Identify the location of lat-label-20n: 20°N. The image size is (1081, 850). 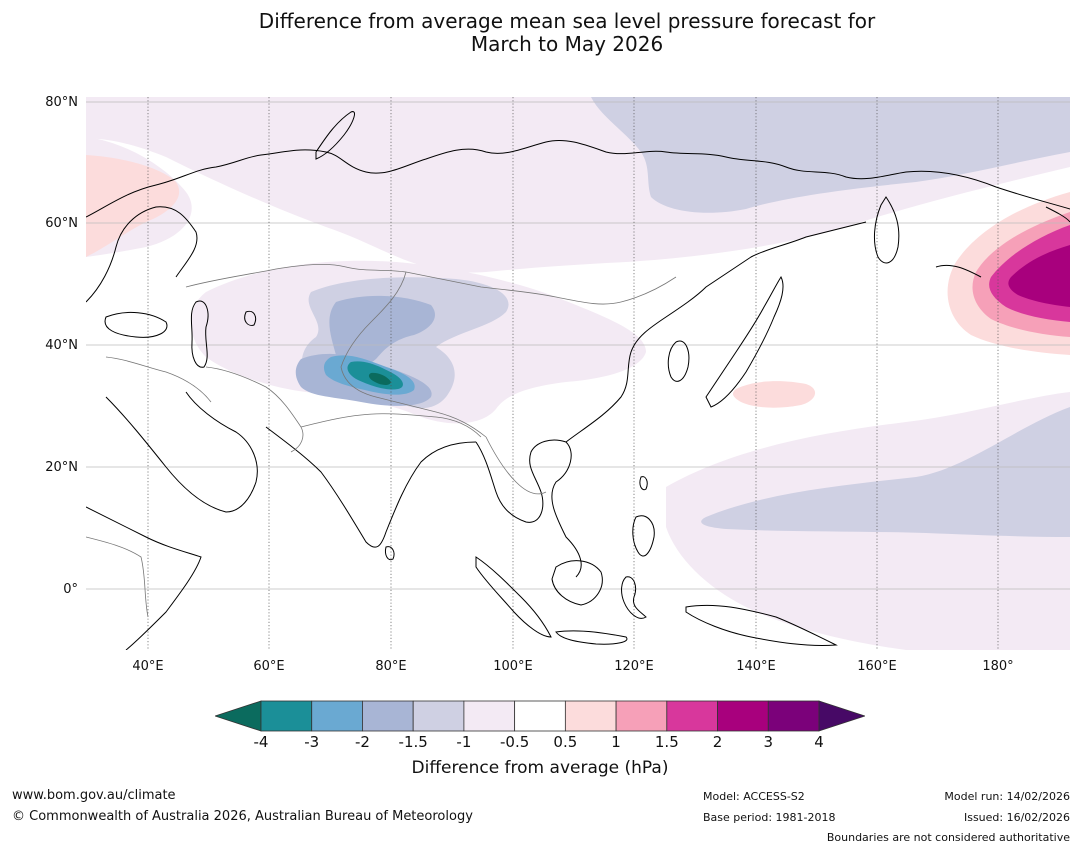
(61, 467).